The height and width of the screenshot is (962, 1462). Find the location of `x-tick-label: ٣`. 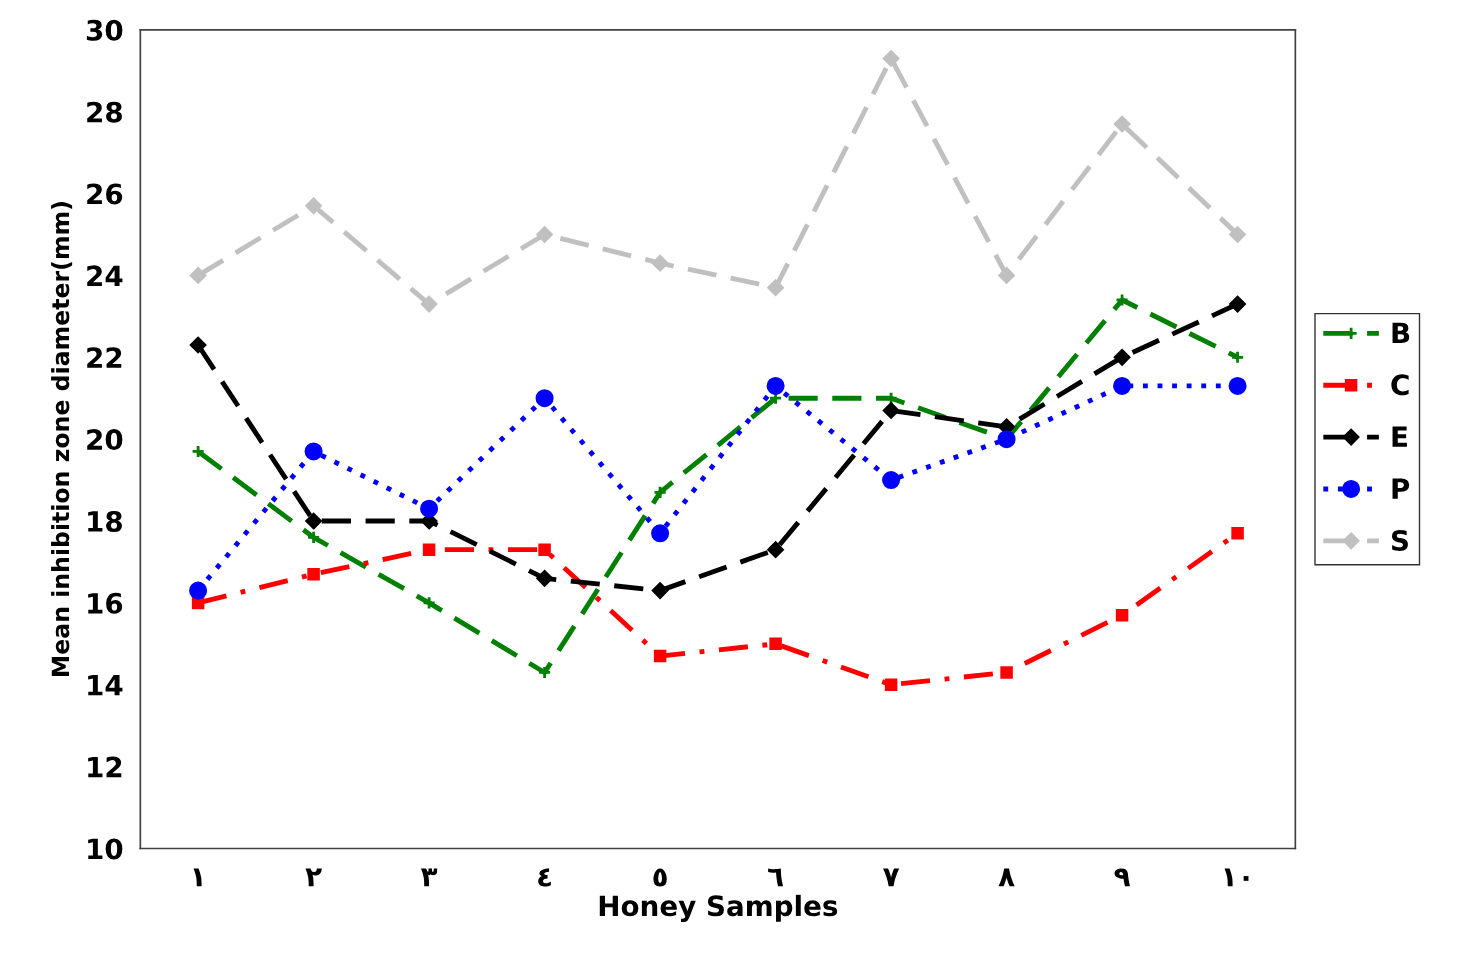

x-tick-label: ٣ is located at coordinates (429, 877).